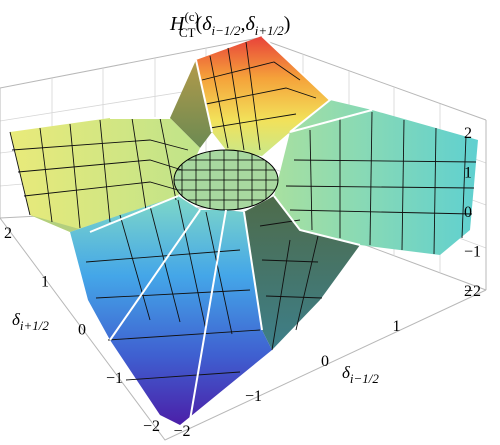 Image resolution: width=500 pixels, height=445 pixels. I want to click on z-tick: 2, so click(468, 133).